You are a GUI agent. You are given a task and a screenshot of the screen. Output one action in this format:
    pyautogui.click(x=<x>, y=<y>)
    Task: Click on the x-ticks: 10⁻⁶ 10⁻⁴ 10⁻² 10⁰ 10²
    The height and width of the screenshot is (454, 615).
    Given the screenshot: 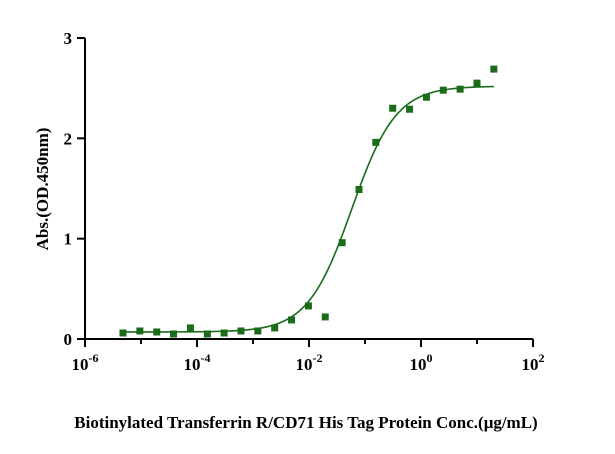 What is the action you would take?
    pyautogui.click(x=308, y=356)
    